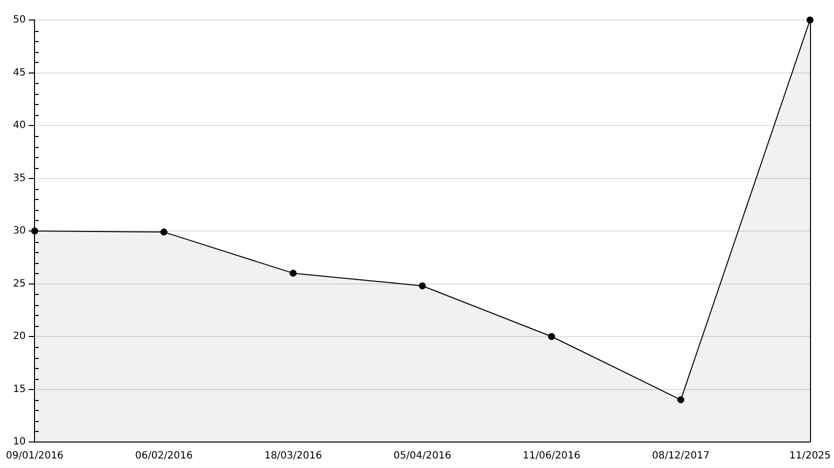 This screenshot has width=834, height=468. What do you see at coordinates (164, 456) in the screenshot?
I see `x-tick-label: 06/02/2016` at bounding box center [164, 456].